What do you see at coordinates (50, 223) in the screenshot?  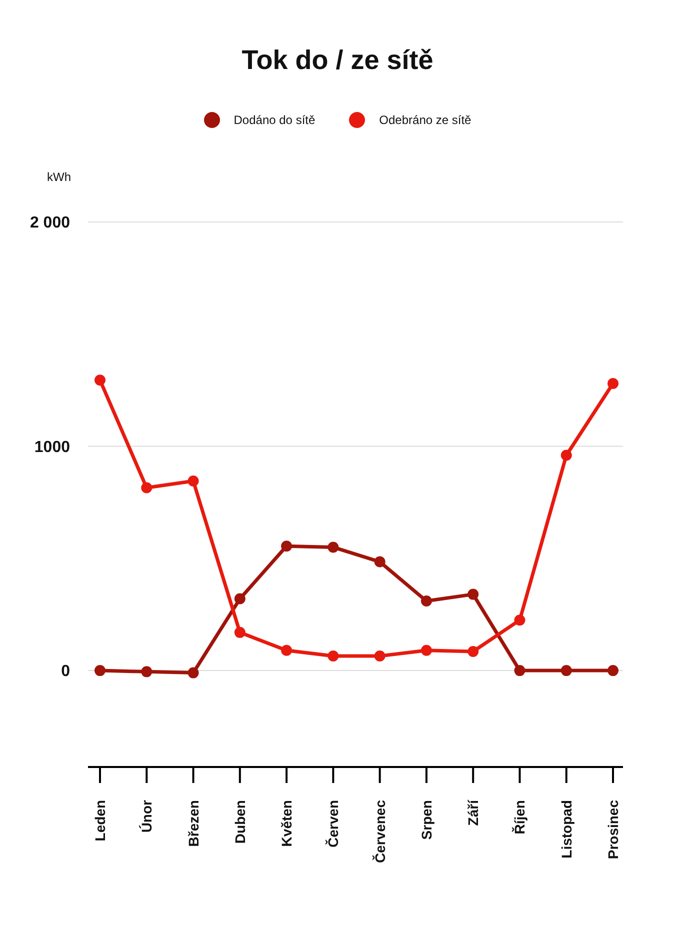 I see `y-tick-label: 2 000` at bounding box center [50, 223].